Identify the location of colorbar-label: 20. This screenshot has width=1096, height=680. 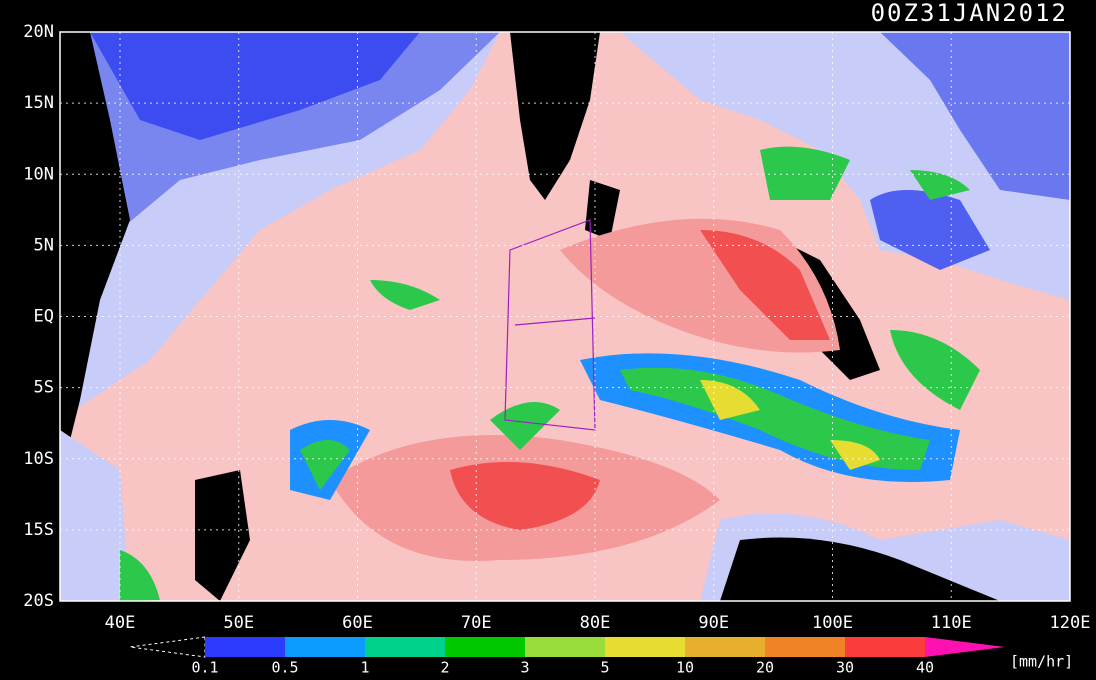
(765, 668).